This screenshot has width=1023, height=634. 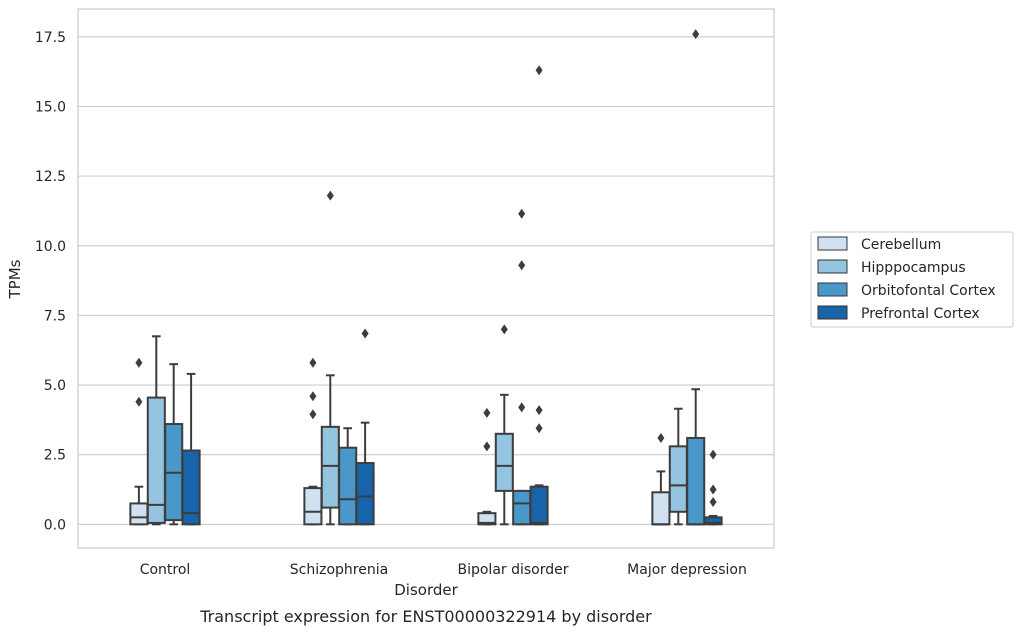 I want to click on y-tick-label: 2.5, so click(x=55, y=456).